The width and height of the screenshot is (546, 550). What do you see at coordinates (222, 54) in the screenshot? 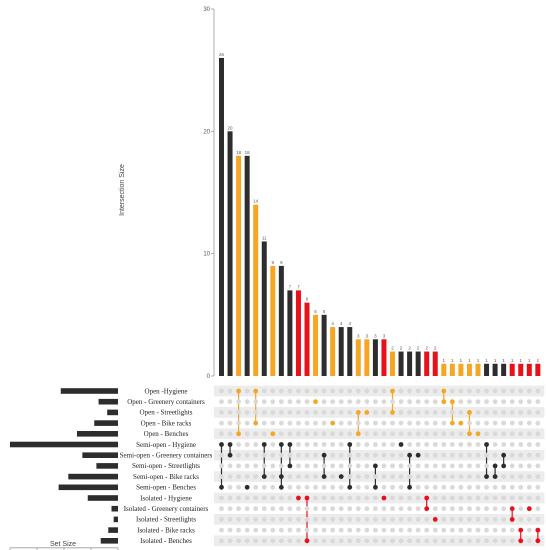
I see `bar-value-label: 26` at bounding box center [222, 54].